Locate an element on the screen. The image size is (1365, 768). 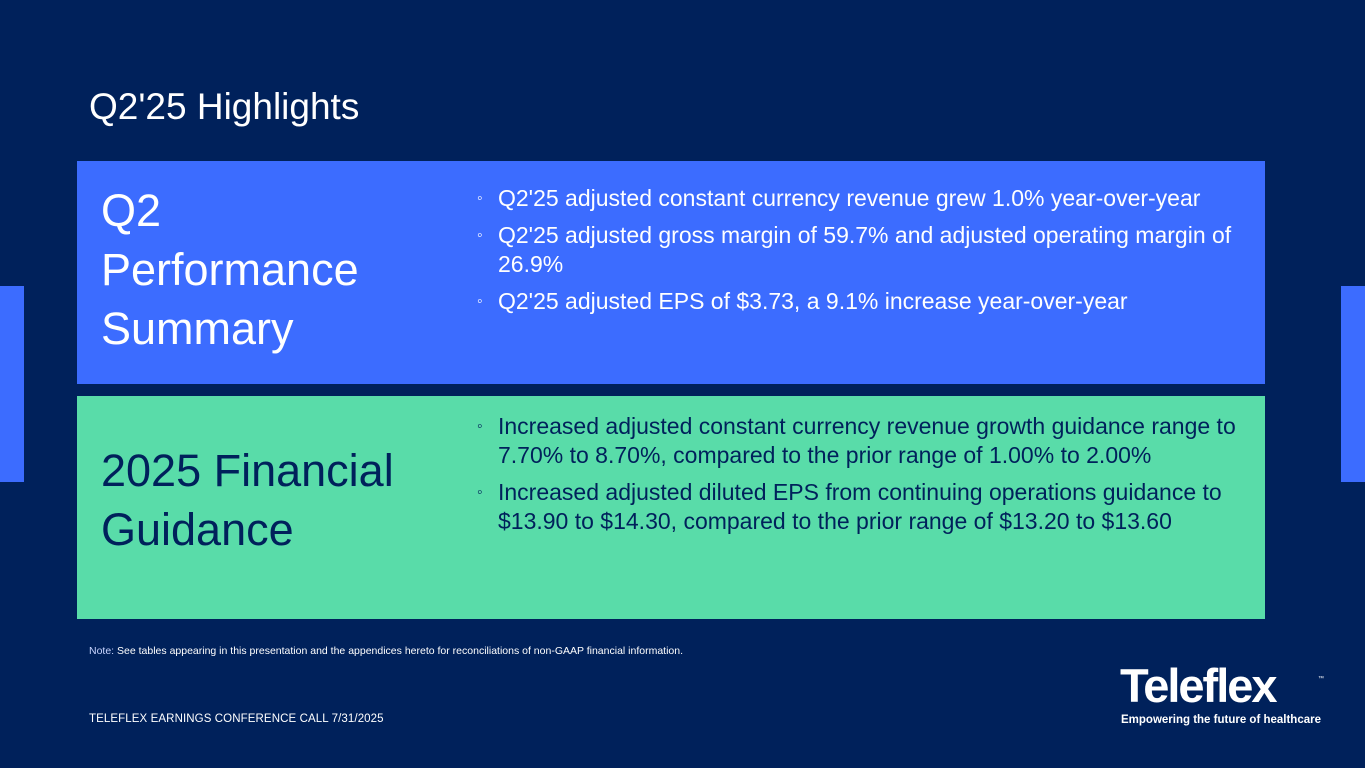
left-accent-bar is located at coordinates (12, 384).